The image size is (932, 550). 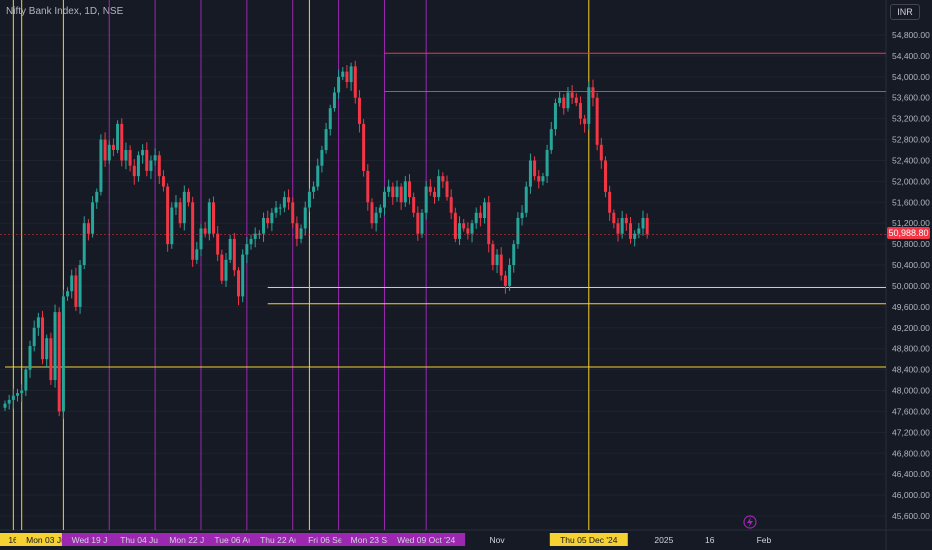 I want to click on price-tick-label: 47,600.00, so click(x=911, y=411).